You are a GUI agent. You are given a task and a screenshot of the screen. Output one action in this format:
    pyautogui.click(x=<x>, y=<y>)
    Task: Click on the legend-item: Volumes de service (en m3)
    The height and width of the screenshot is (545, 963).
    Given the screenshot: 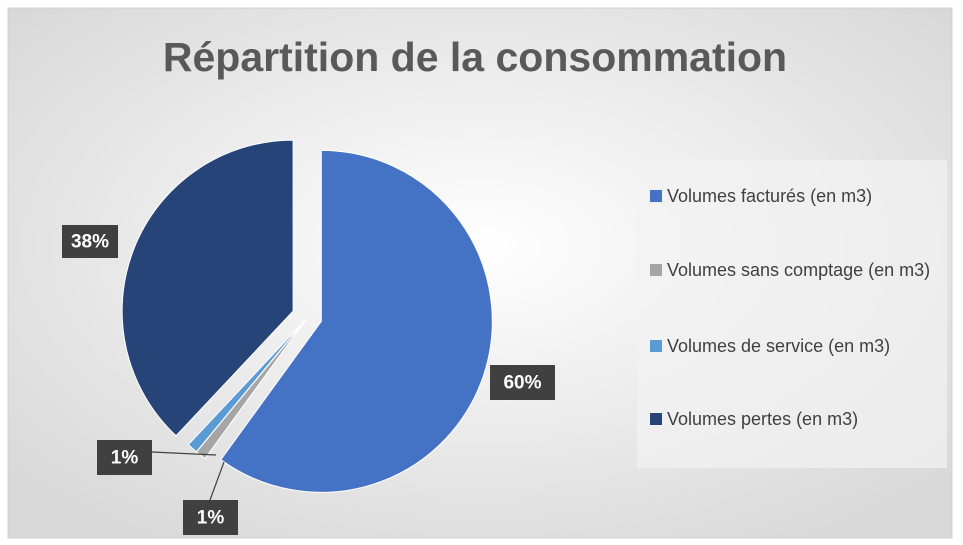 What is the action you would take?
    pyautogui.click(x=797, y=346)
    